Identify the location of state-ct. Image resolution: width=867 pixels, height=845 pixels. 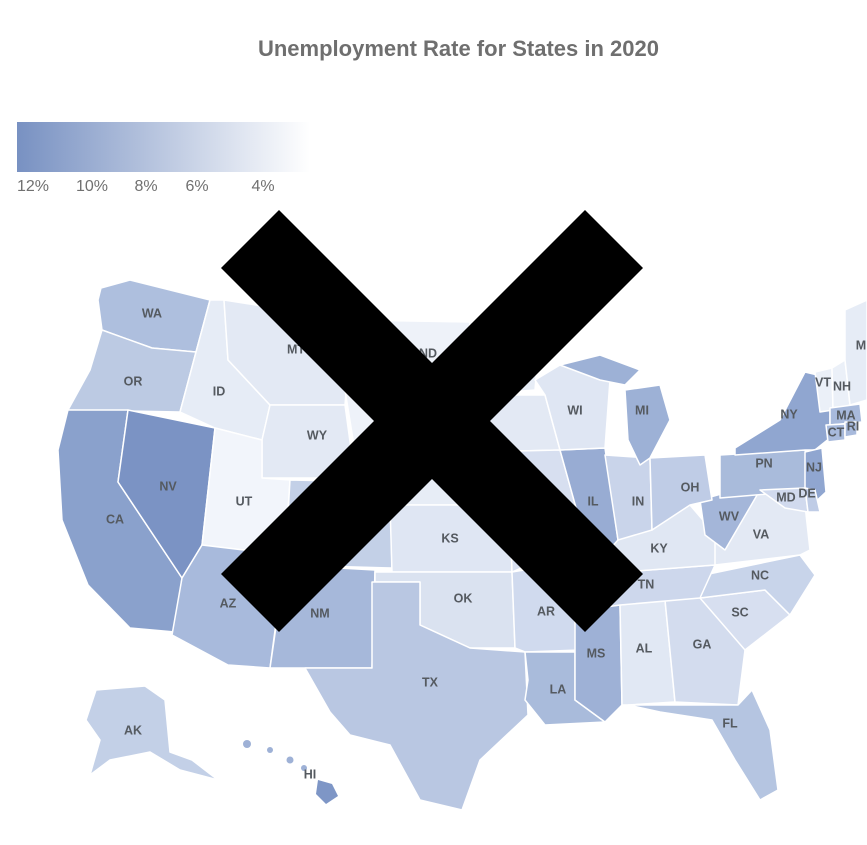
(835, 433).